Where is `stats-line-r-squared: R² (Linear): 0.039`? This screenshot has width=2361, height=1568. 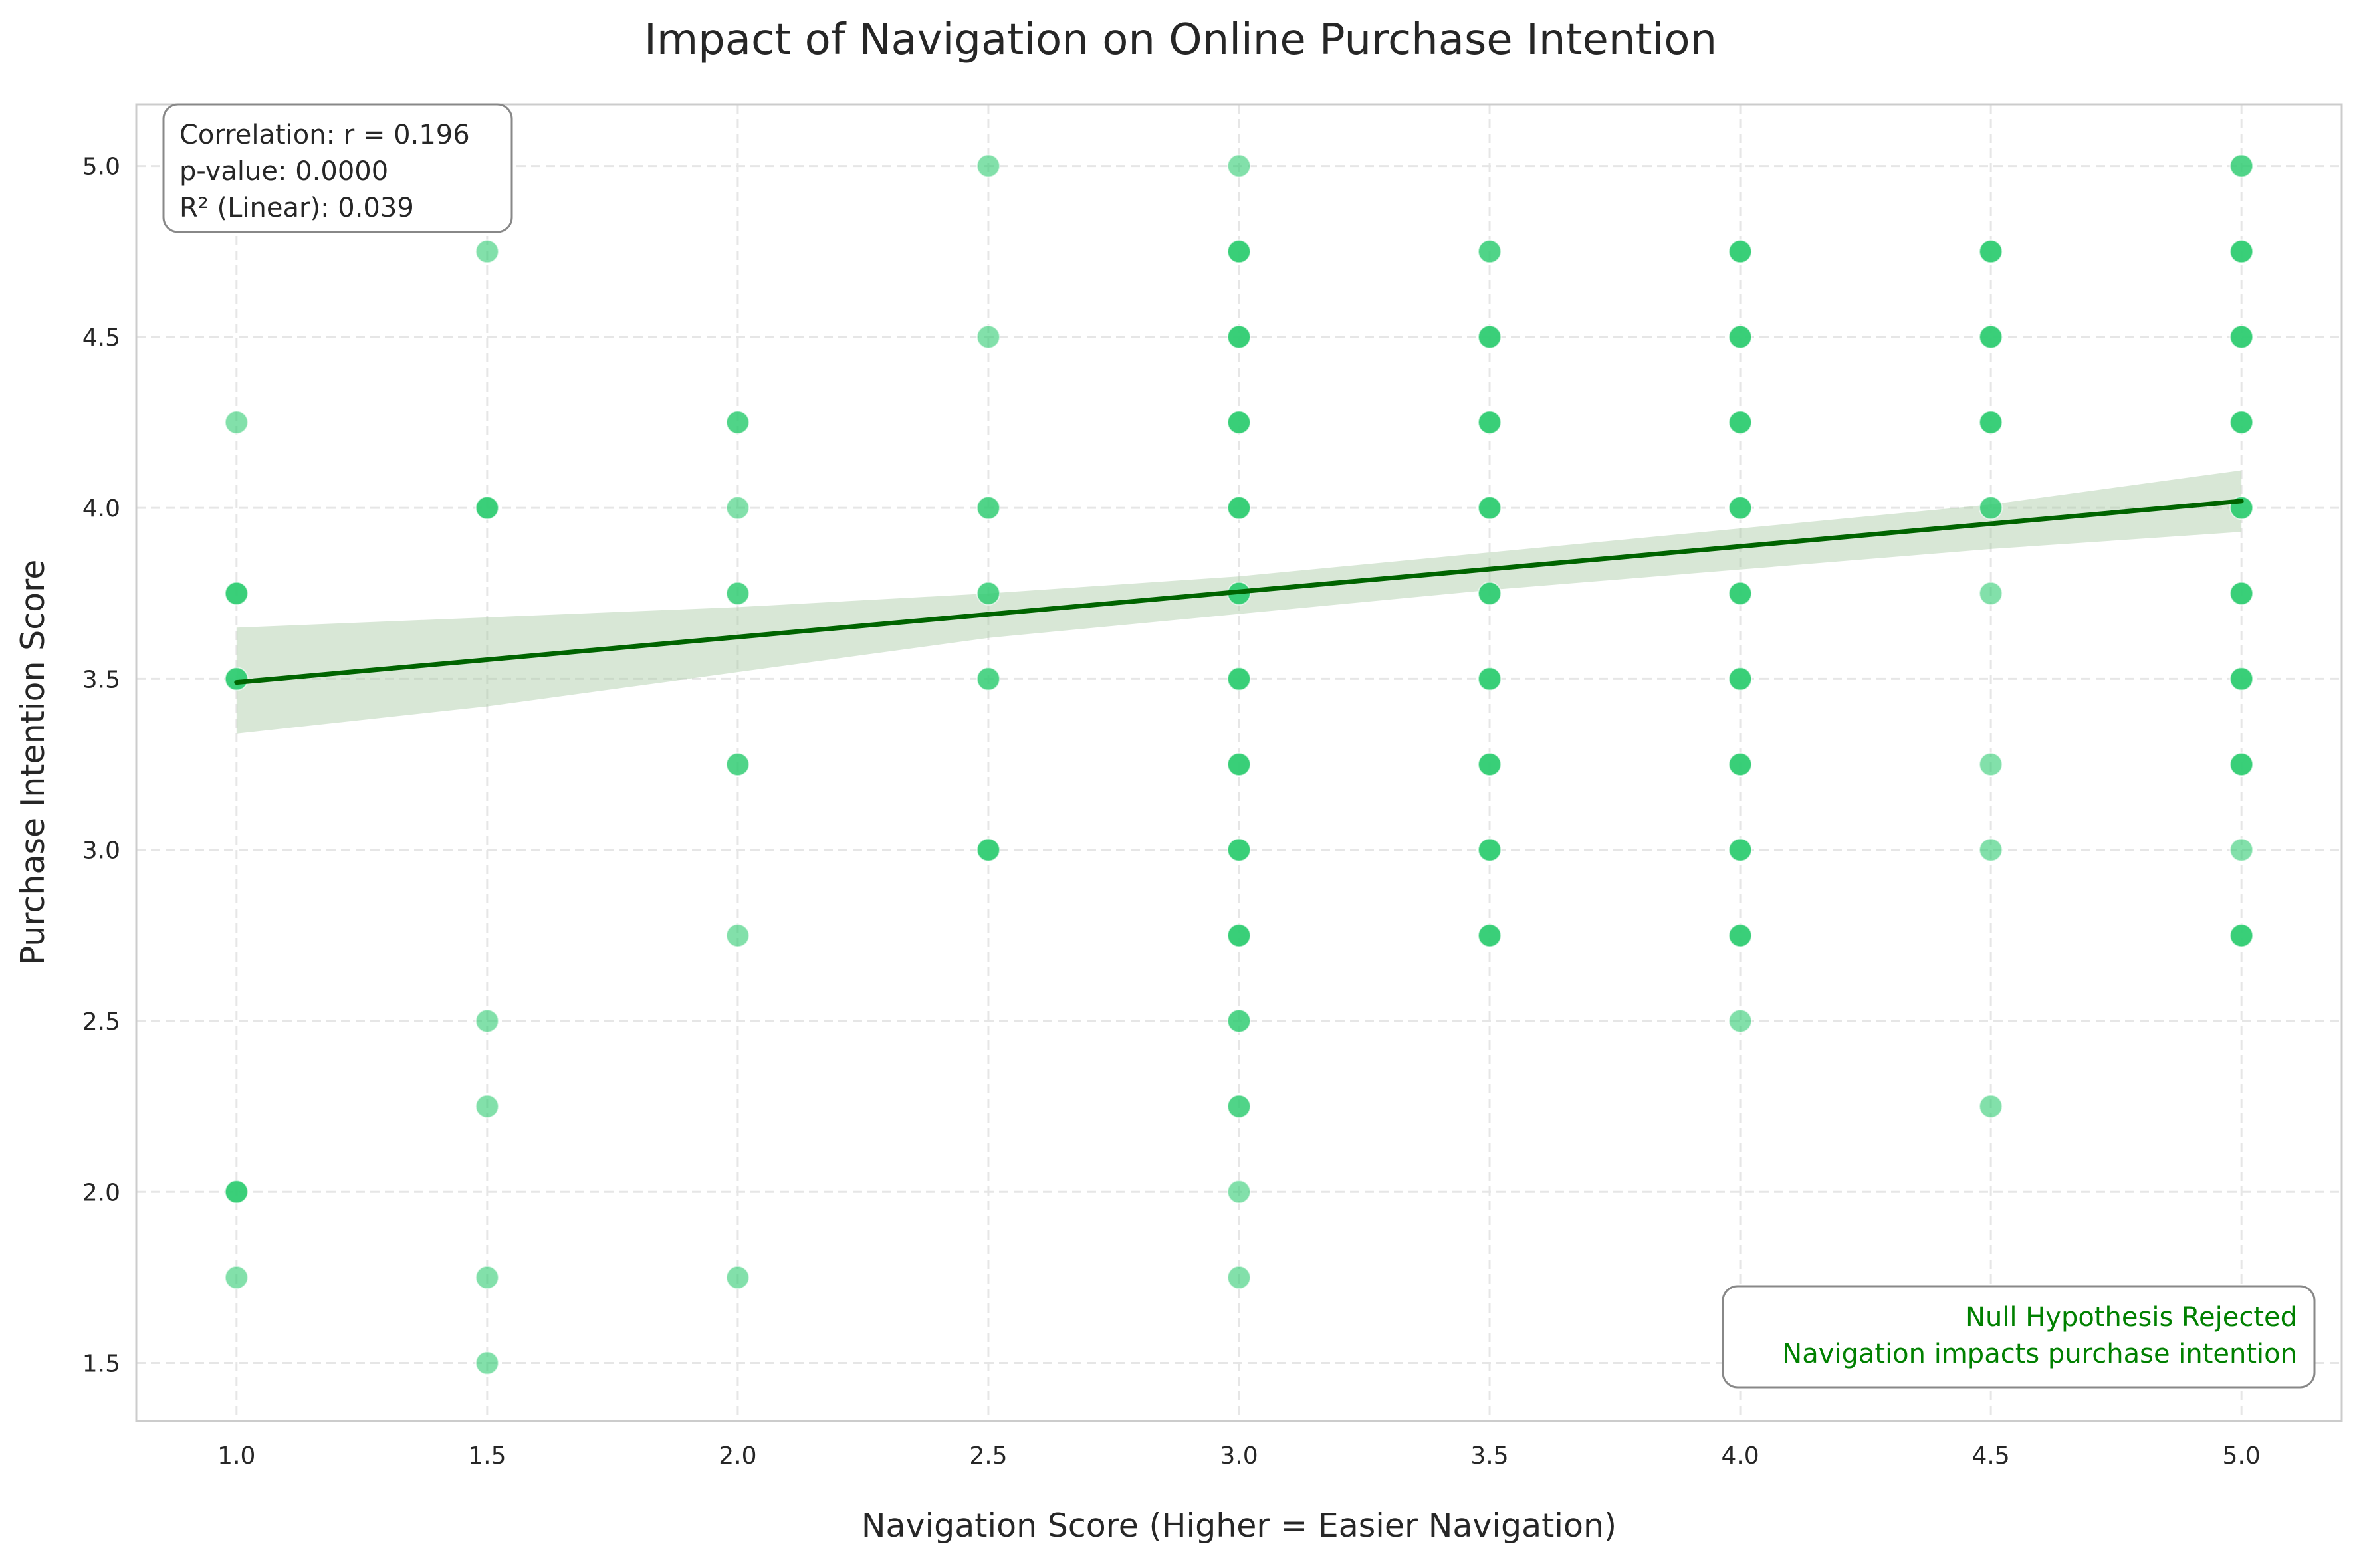
stats-line-r-squared: R² (Linear): 0.039 is located at coordinates (296, 208).